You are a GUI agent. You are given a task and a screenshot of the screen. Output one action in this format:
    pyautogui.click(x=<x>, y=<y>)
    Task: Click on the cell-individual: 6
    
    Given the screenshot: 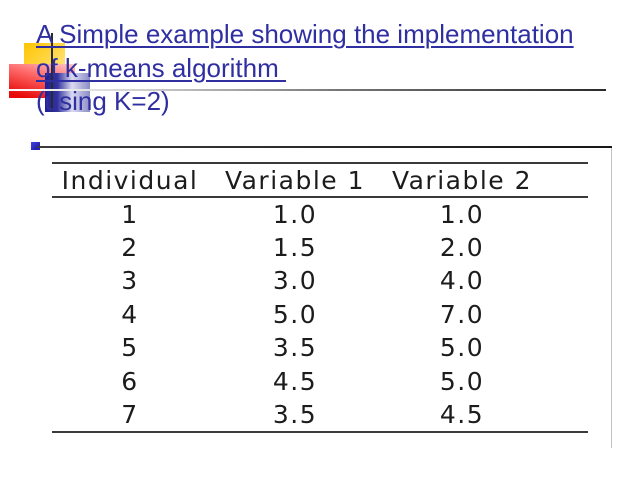 What is the action you would take?
    pyautogui.click(x=130, y=381)
    